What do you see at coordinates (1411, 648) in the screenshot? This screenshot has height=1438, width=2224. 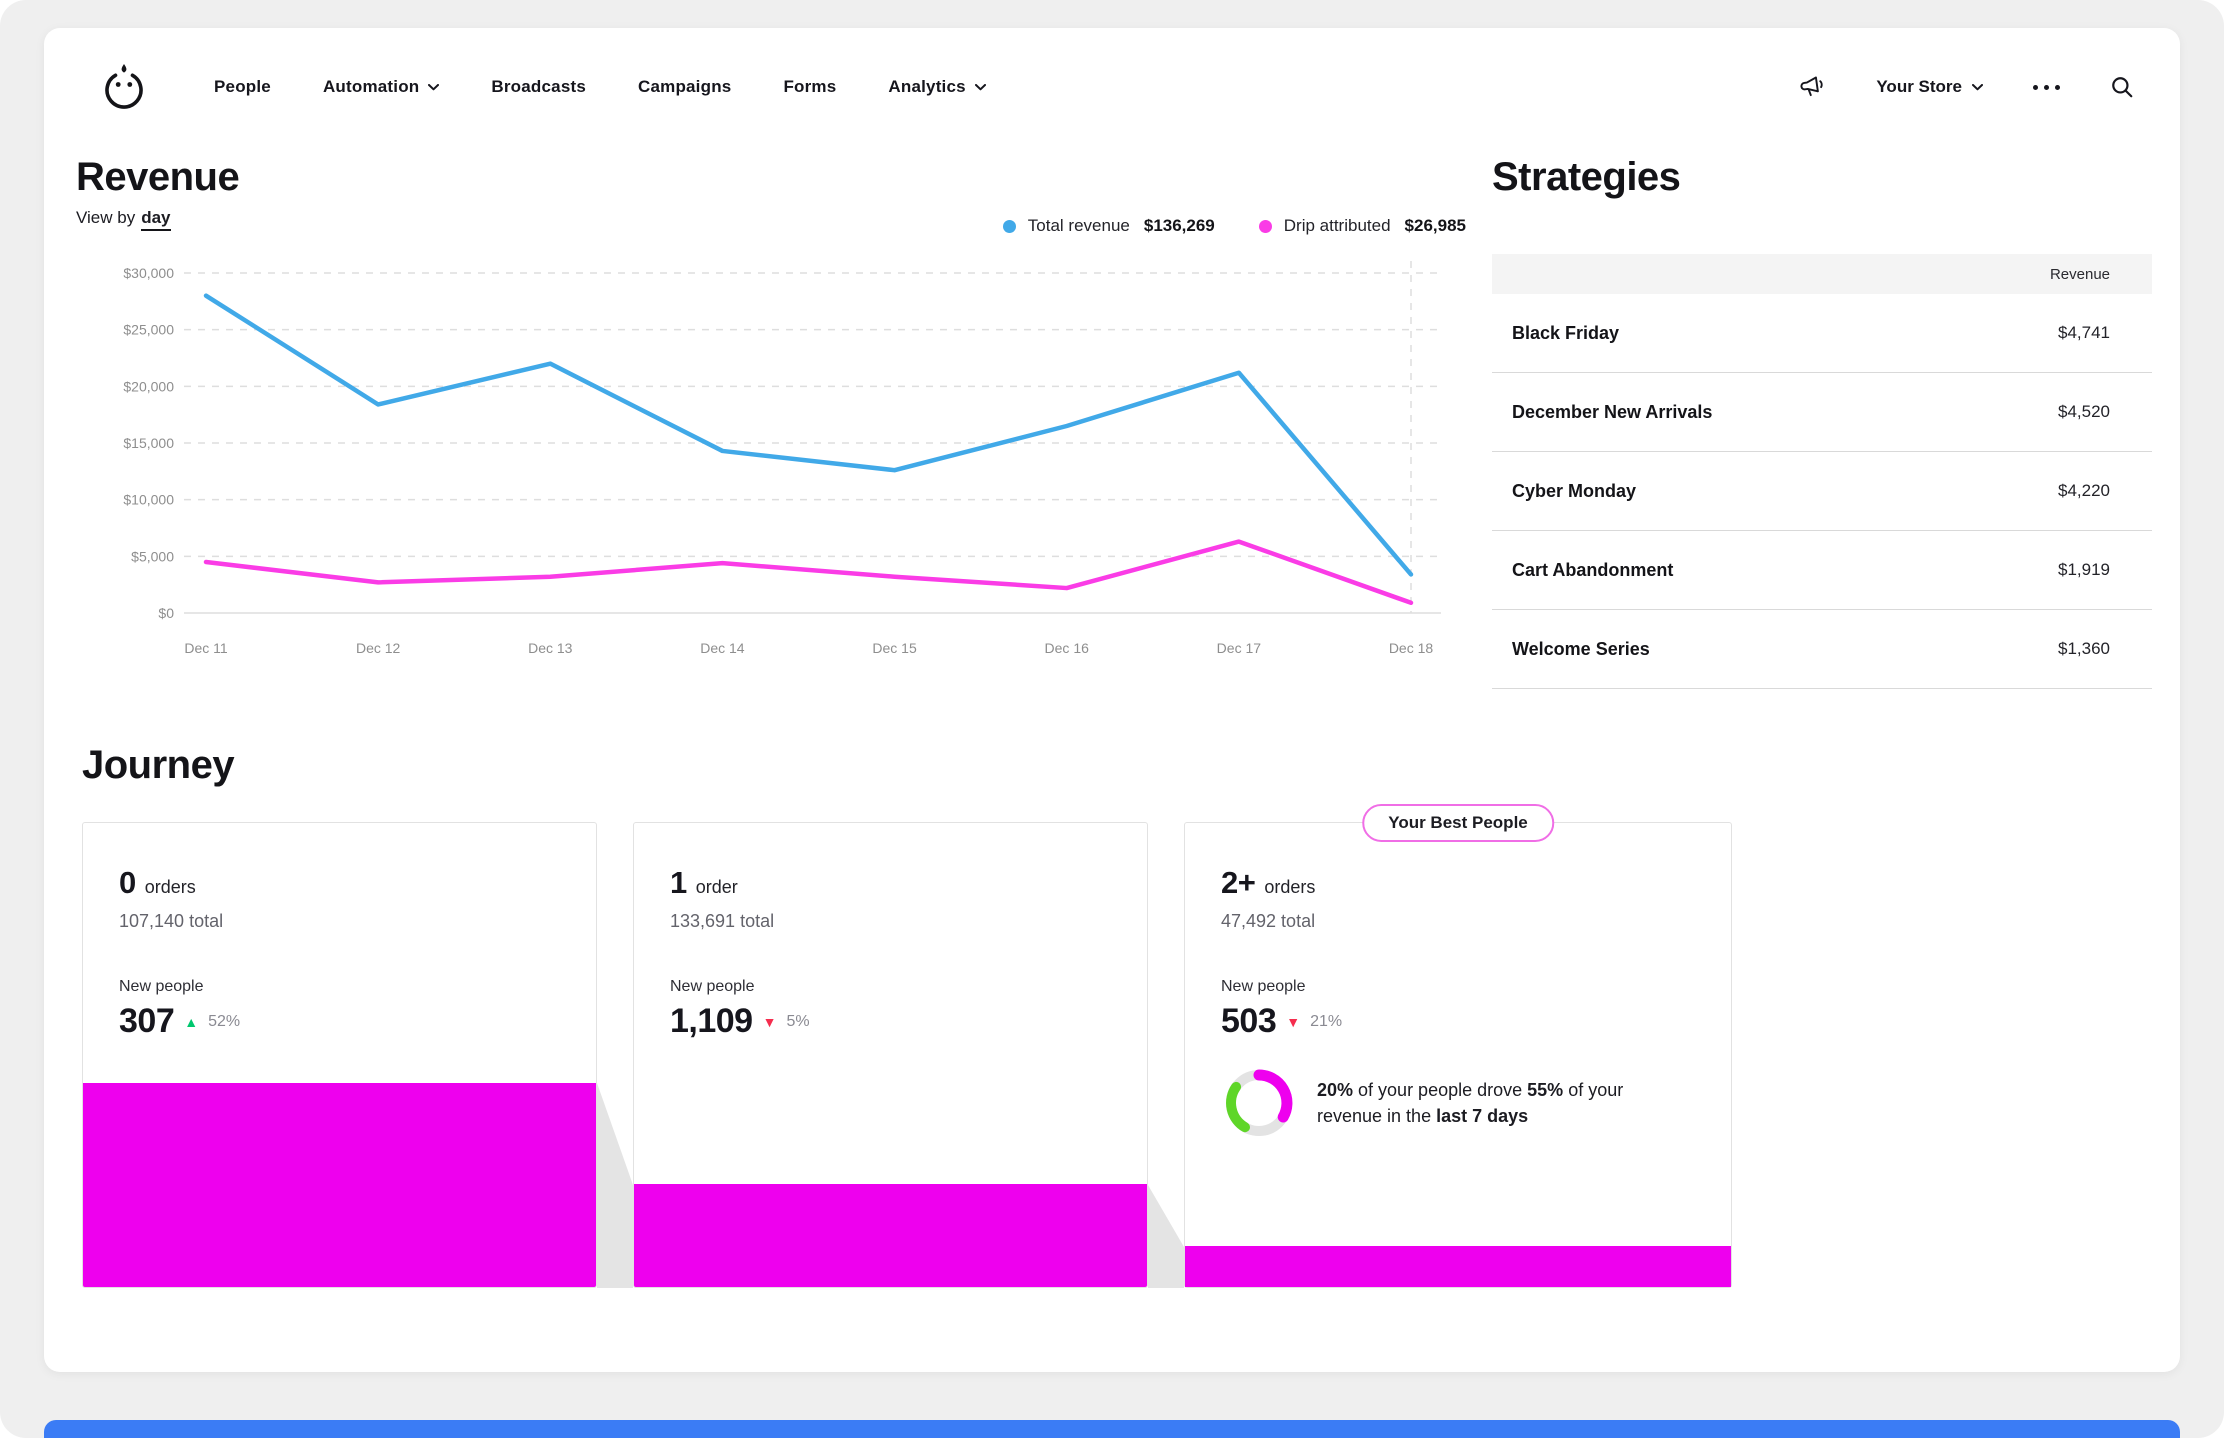 I see `svg-text: Dec 18` at bounding box center [1411, 648].